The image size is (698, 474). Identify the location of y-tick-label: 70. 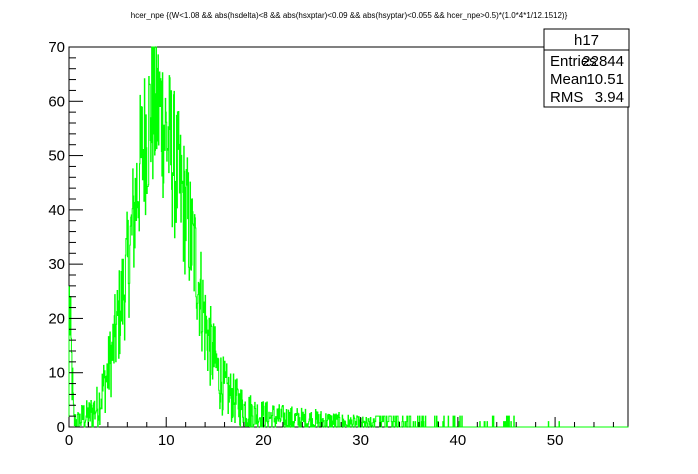
(56, 47).